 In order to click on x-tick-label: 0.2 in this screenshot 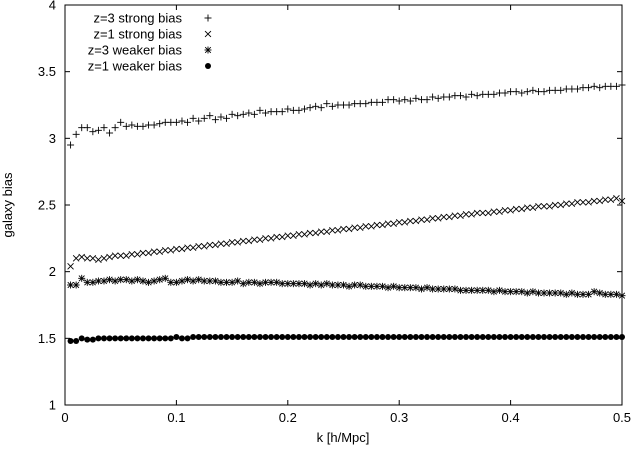, I will do `click(288, 417)`.